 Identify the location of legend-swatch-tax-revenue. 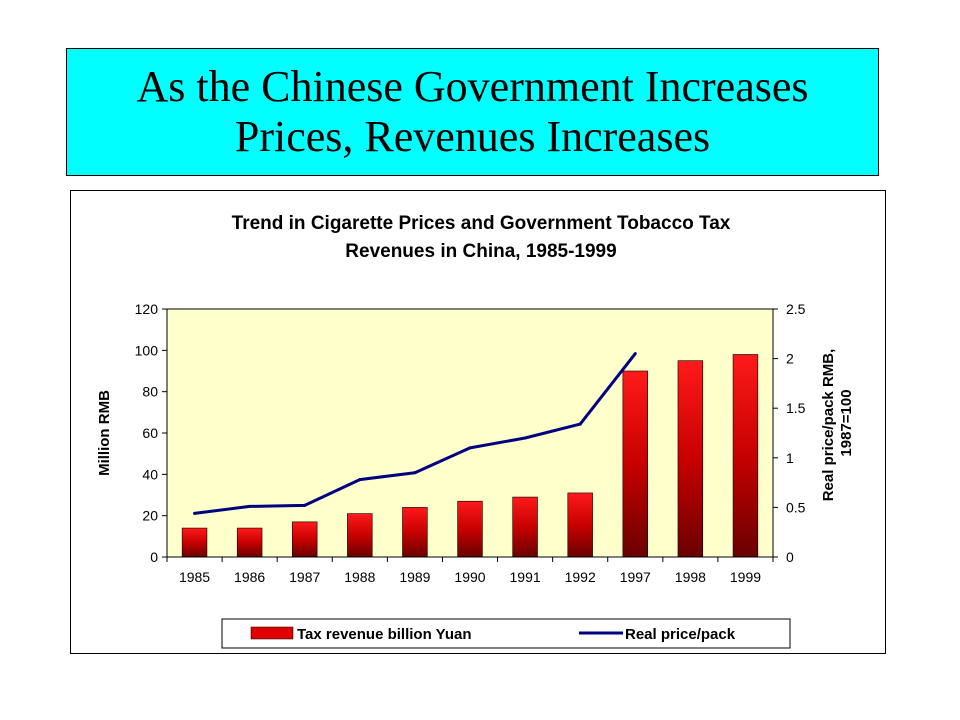
(272, 633).